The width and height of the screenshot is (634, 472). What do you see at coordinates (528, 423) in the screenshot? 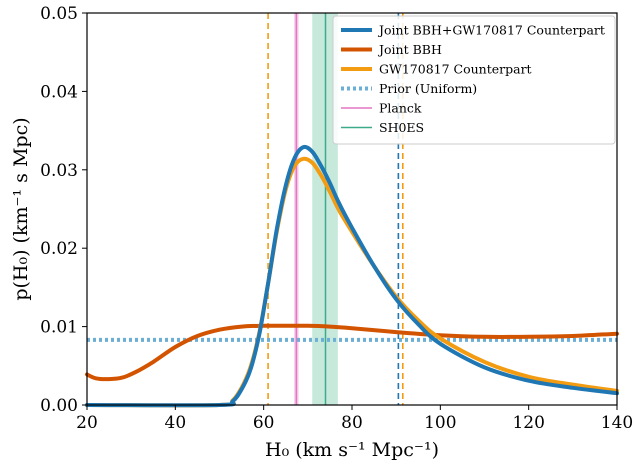
I see `x-tick-label-5: 120` at bounding box center [528, 423].